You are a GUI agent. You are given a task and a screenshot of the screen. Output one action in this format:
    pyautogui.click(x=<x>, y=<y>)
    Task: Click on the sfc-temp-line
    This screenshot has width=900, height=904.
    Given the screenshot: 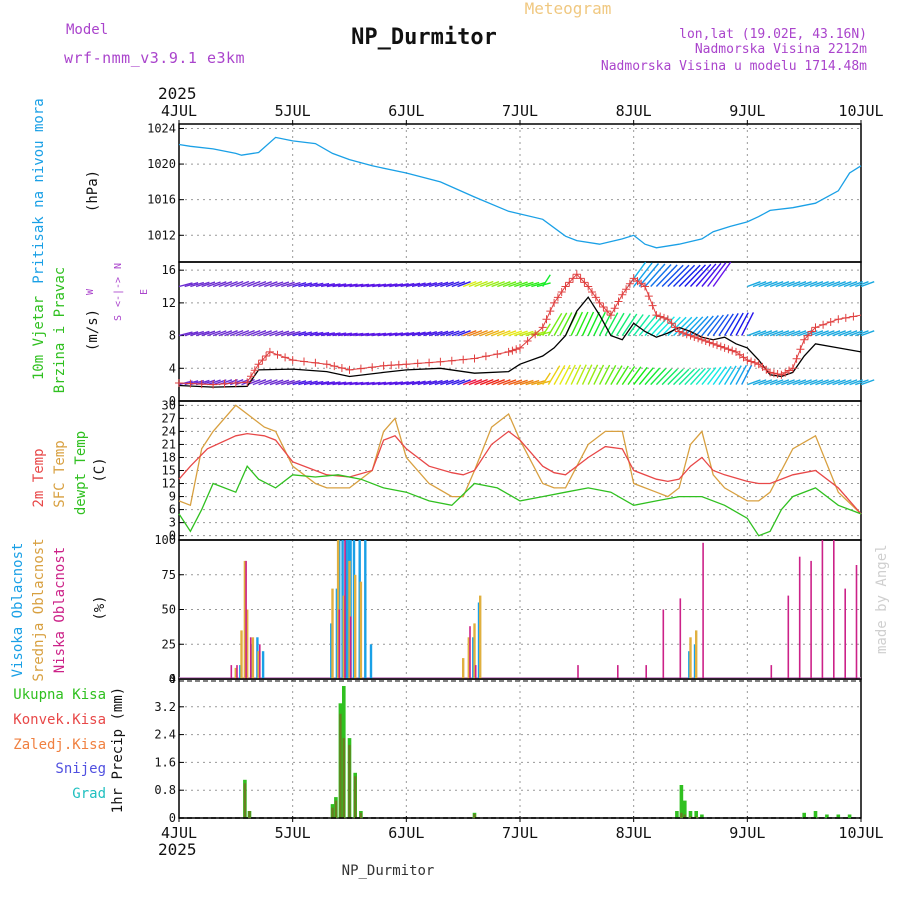 What is the action you would take?
    pyautogui.click(x=520, y=459)
    